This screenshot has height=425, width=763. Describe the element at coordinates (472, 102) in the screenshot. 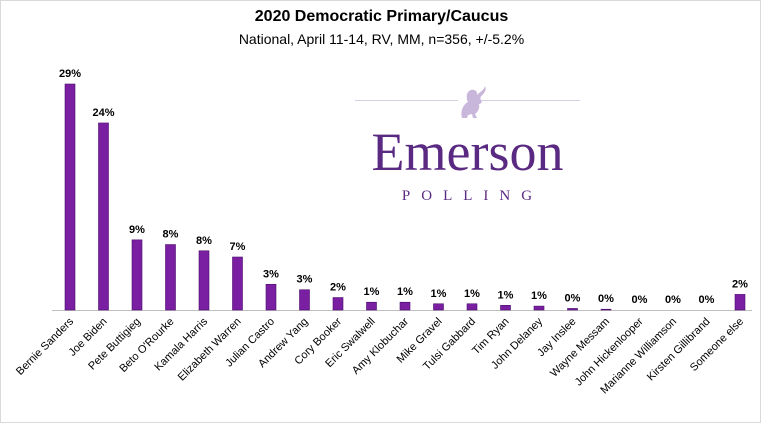

I see `lion-crest-icon` at that location.